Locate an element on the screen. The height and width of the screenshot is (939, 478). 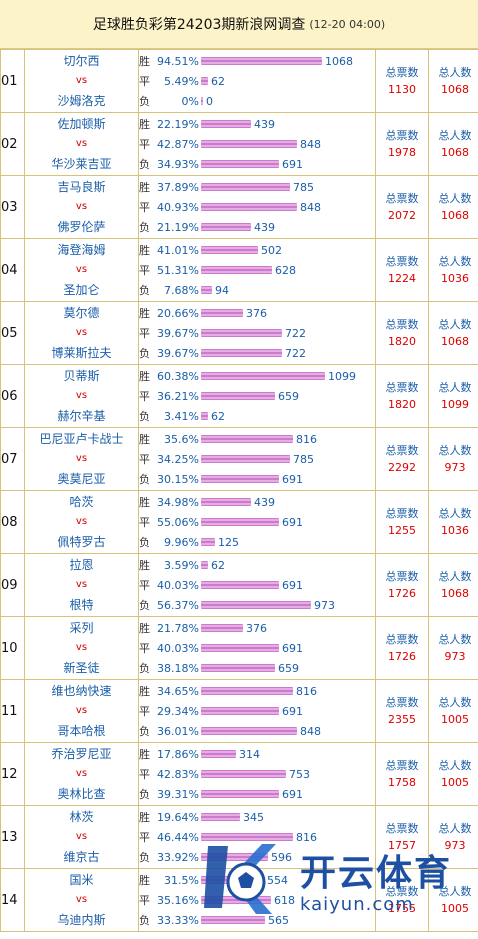
draw-row: 平 35.16% 618 is located at coordinates (257, 900).